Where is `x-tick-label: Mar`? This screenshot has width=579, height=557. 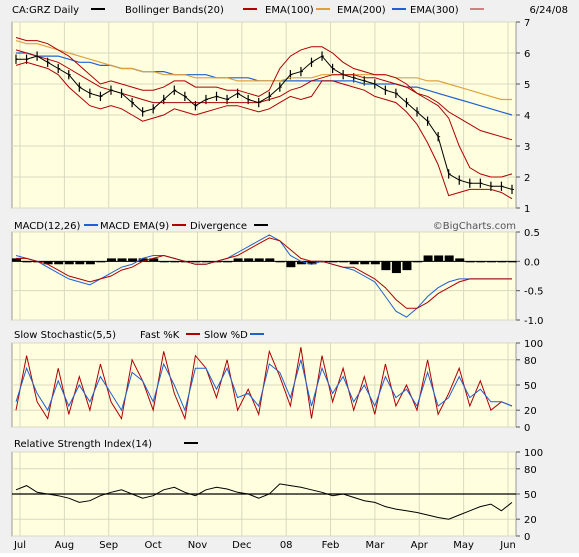 x-tick-label: Mar is located at coordinates (375, 545).